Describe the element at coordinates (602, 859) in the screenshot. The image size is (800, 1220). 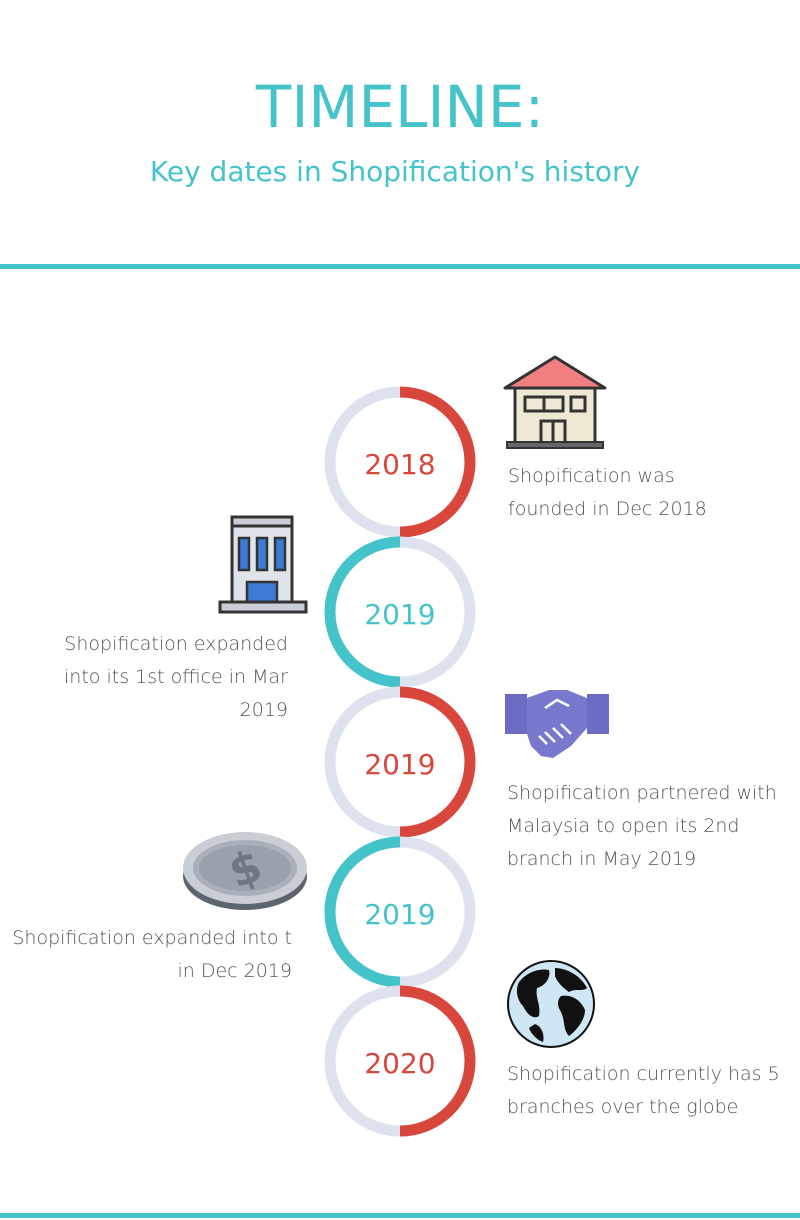
I see `description-line: branch in May 2019` at that location.